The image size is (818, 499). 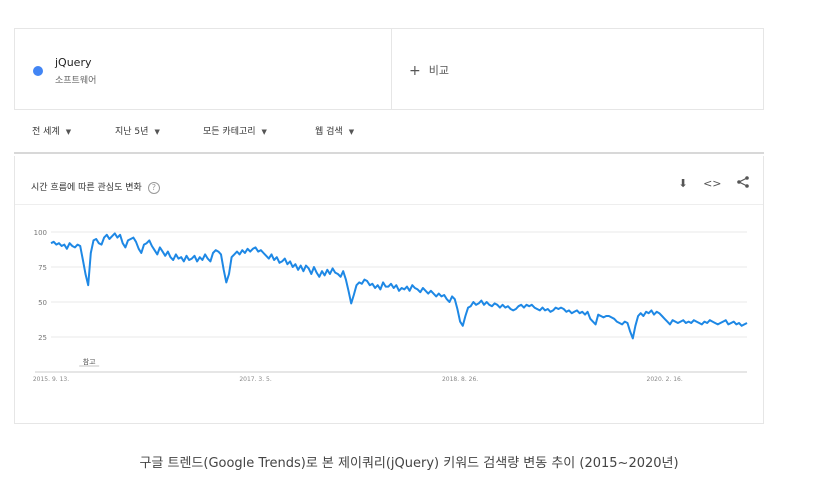 I want to click on category-filter: 모든 카테고리 ▼, so click(x=235, y=130).